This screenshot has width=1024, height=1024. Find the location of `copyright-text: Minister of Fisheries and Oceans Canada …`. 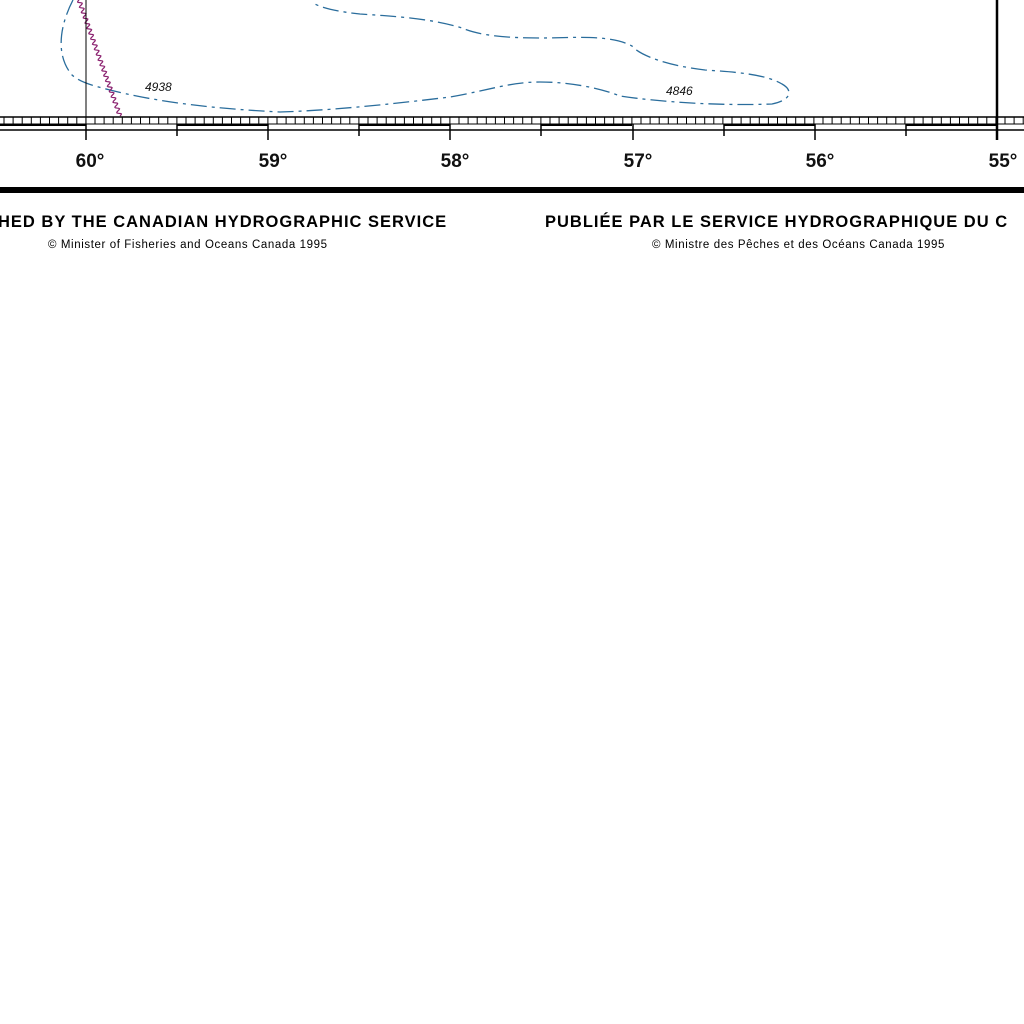

copyright-text: Minister of Fisheries and Oceans Canada … is located at coordinates (194, 245).